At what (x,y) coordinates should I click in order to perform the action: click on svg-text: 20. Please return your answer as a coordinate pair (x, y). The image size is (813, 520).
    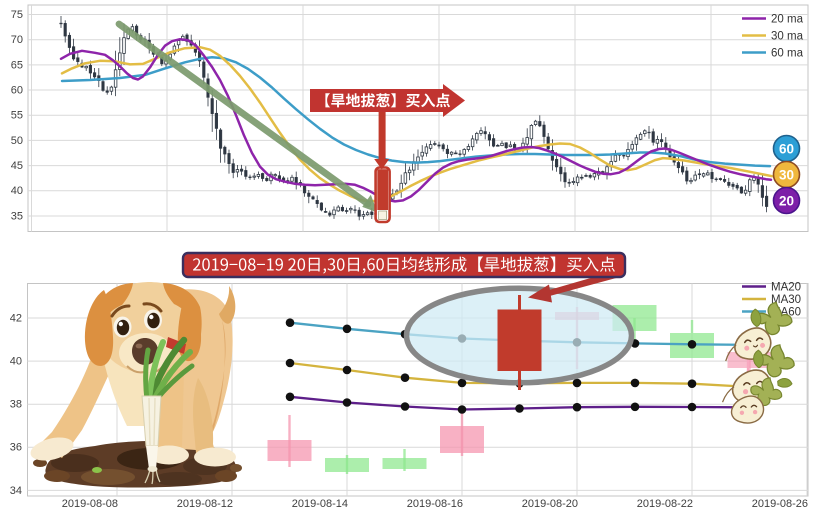
    Looking at the image, I should click on (786, 201).